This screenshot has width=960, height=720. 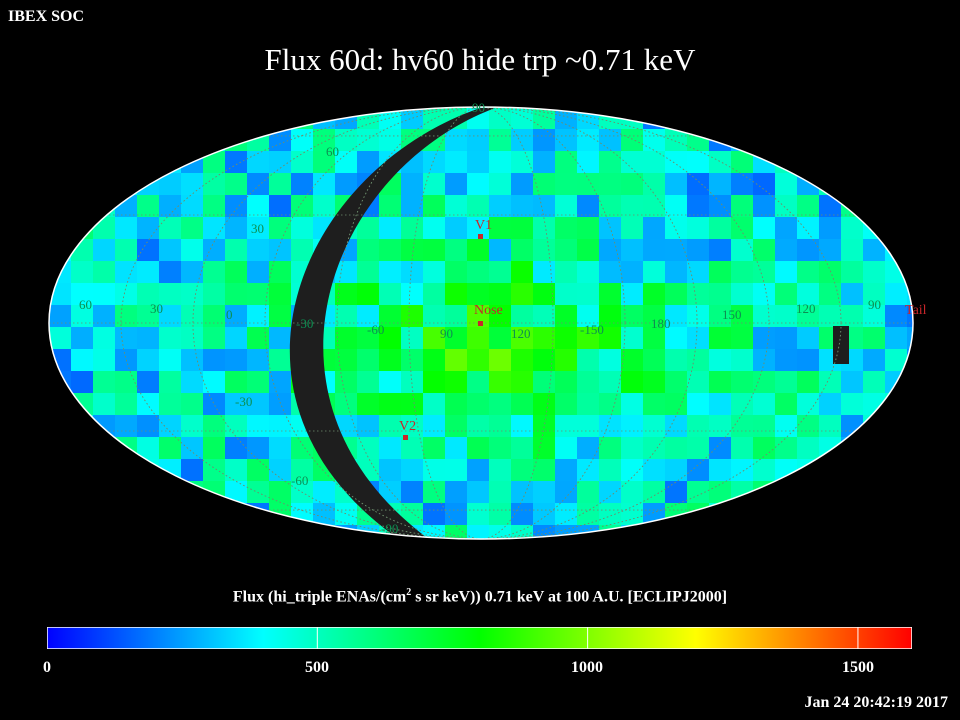 What do you see at coordinates (587, 667) in the screenshot?
I see `colorbar-tick-1000: 1000` at bounding box center [587, 667].